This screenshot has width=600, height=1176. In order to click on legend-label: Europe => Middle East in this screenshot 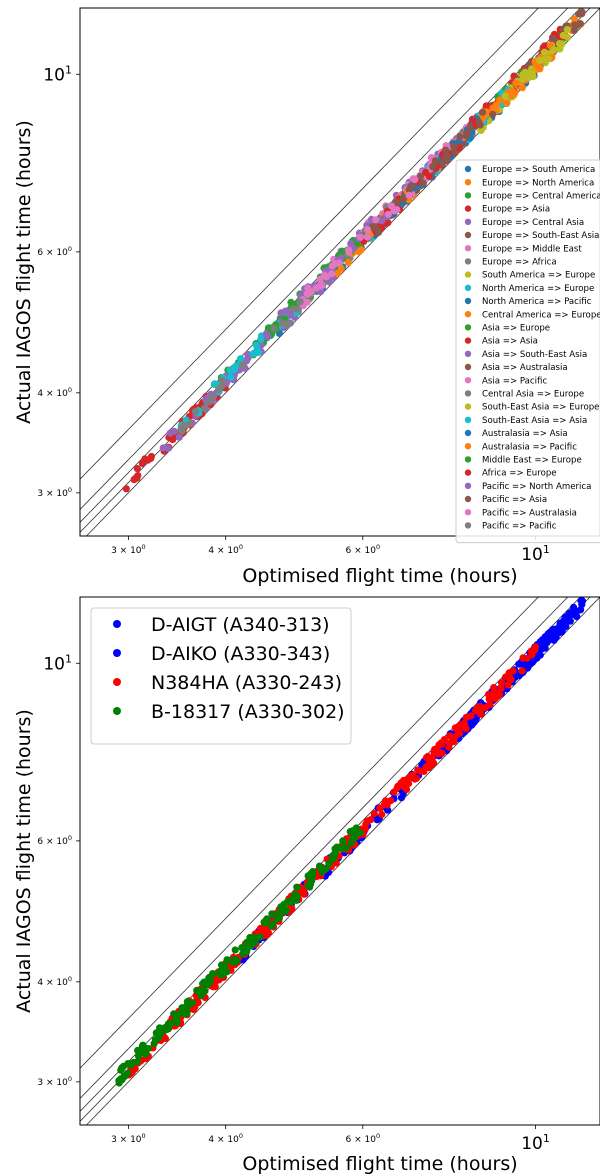, I will do `click(532, 249)`.